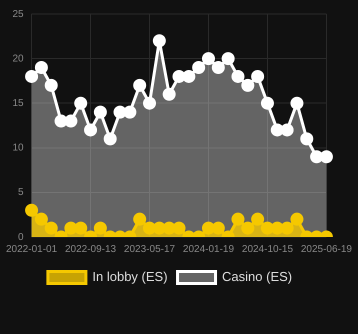 This screenshot has width=358, height=334. What do you see at coordinates (268, 249) in the screenshot?
I see `x-tick-label: 2024-10-15` at bounding box center [268, 249].